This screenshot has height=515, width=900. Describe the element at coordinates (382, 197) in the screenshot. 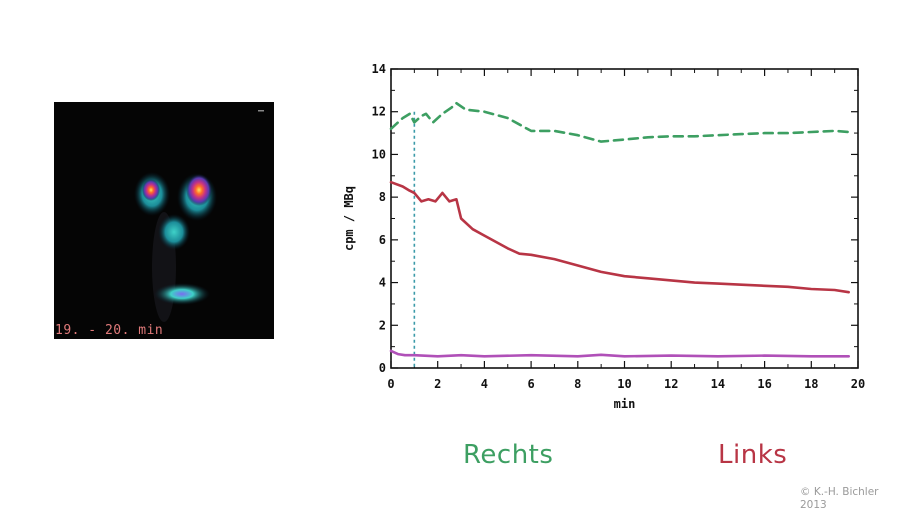

I see `y-tick-label: 8` at that location.